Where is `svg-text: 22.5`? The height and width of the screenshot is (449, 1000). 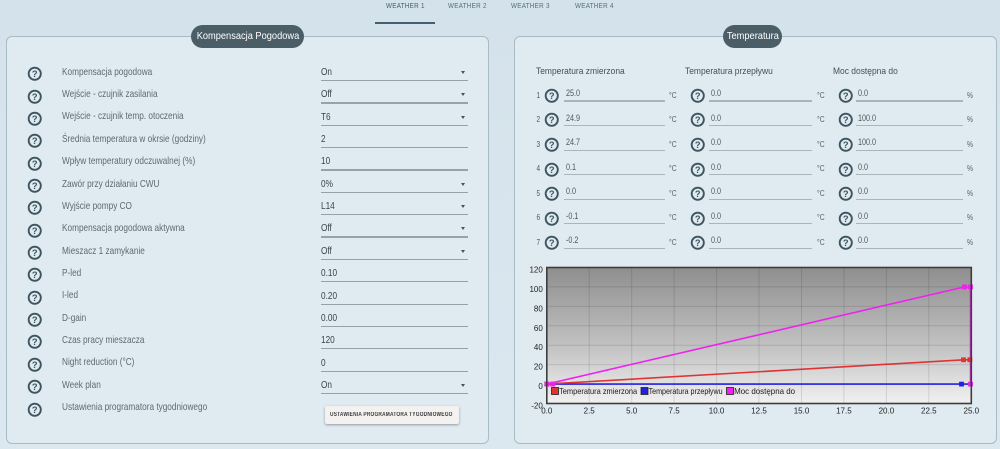 svg-text: 22.5 is located at coordinates (929, 411).